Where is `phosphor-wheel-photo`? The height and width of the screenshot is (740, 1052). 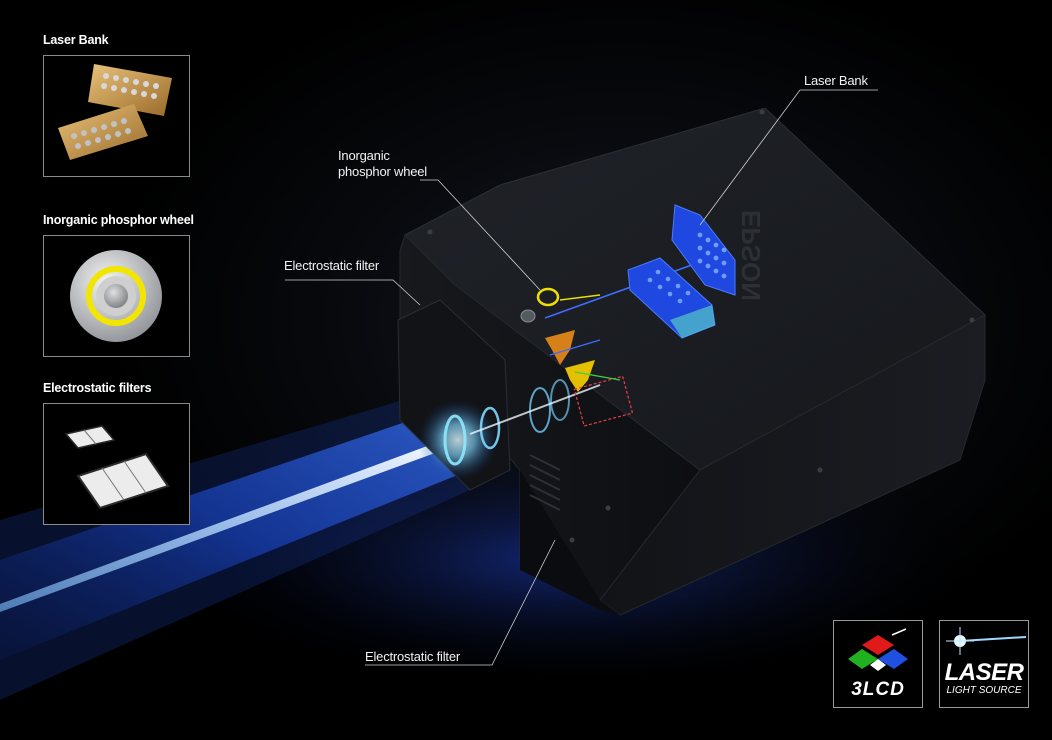 phosphor-wheel-photo is located at coordinates (116, 296).